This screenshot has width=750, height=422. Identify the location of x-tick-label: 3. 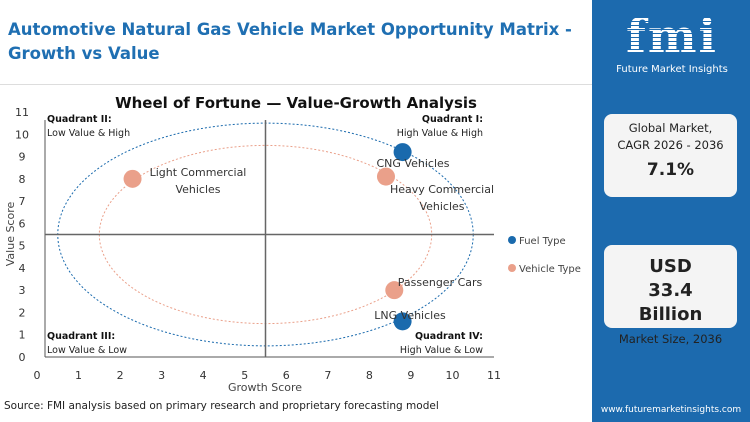
(161, 375).